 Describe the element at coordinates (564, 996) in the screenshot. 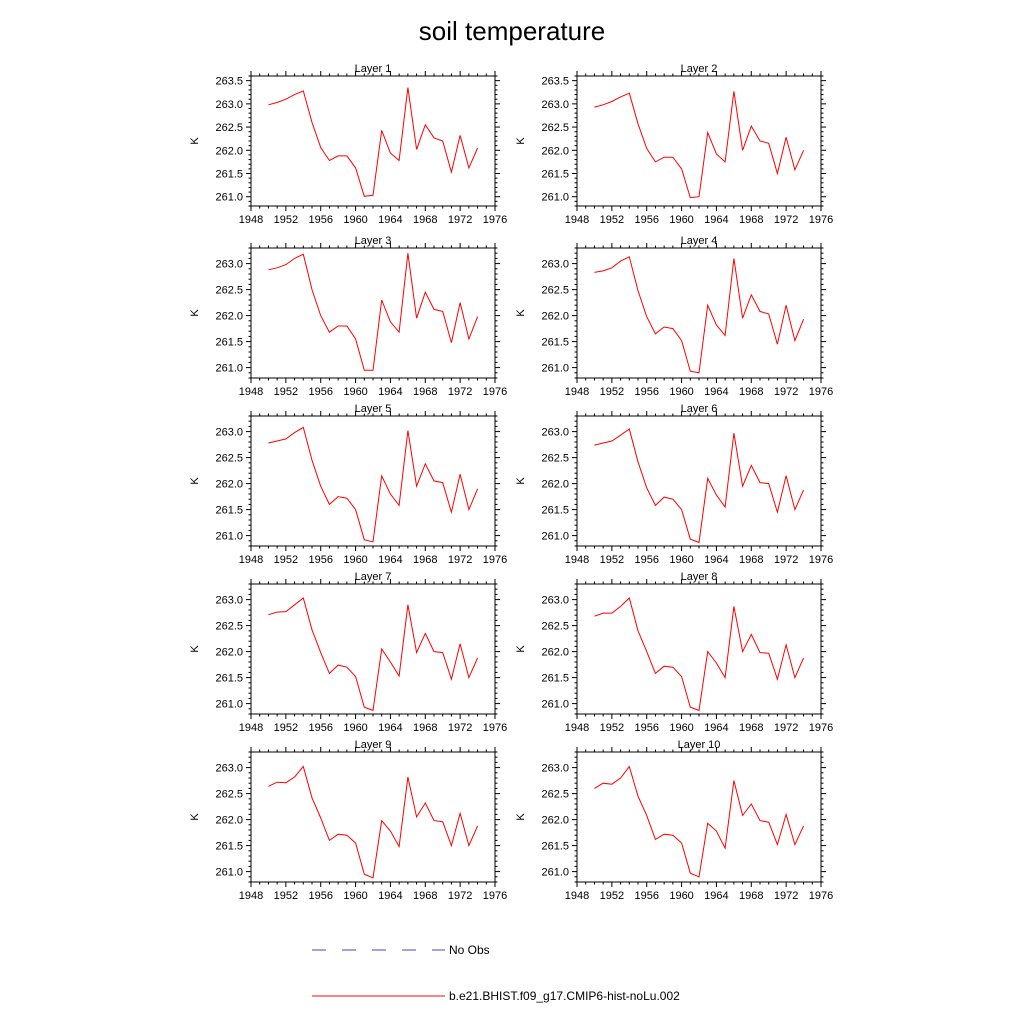

I see `legend-model-label: b.e21.BHIST.f09_g17.CMIP6-hist-noLu.002` at that location.